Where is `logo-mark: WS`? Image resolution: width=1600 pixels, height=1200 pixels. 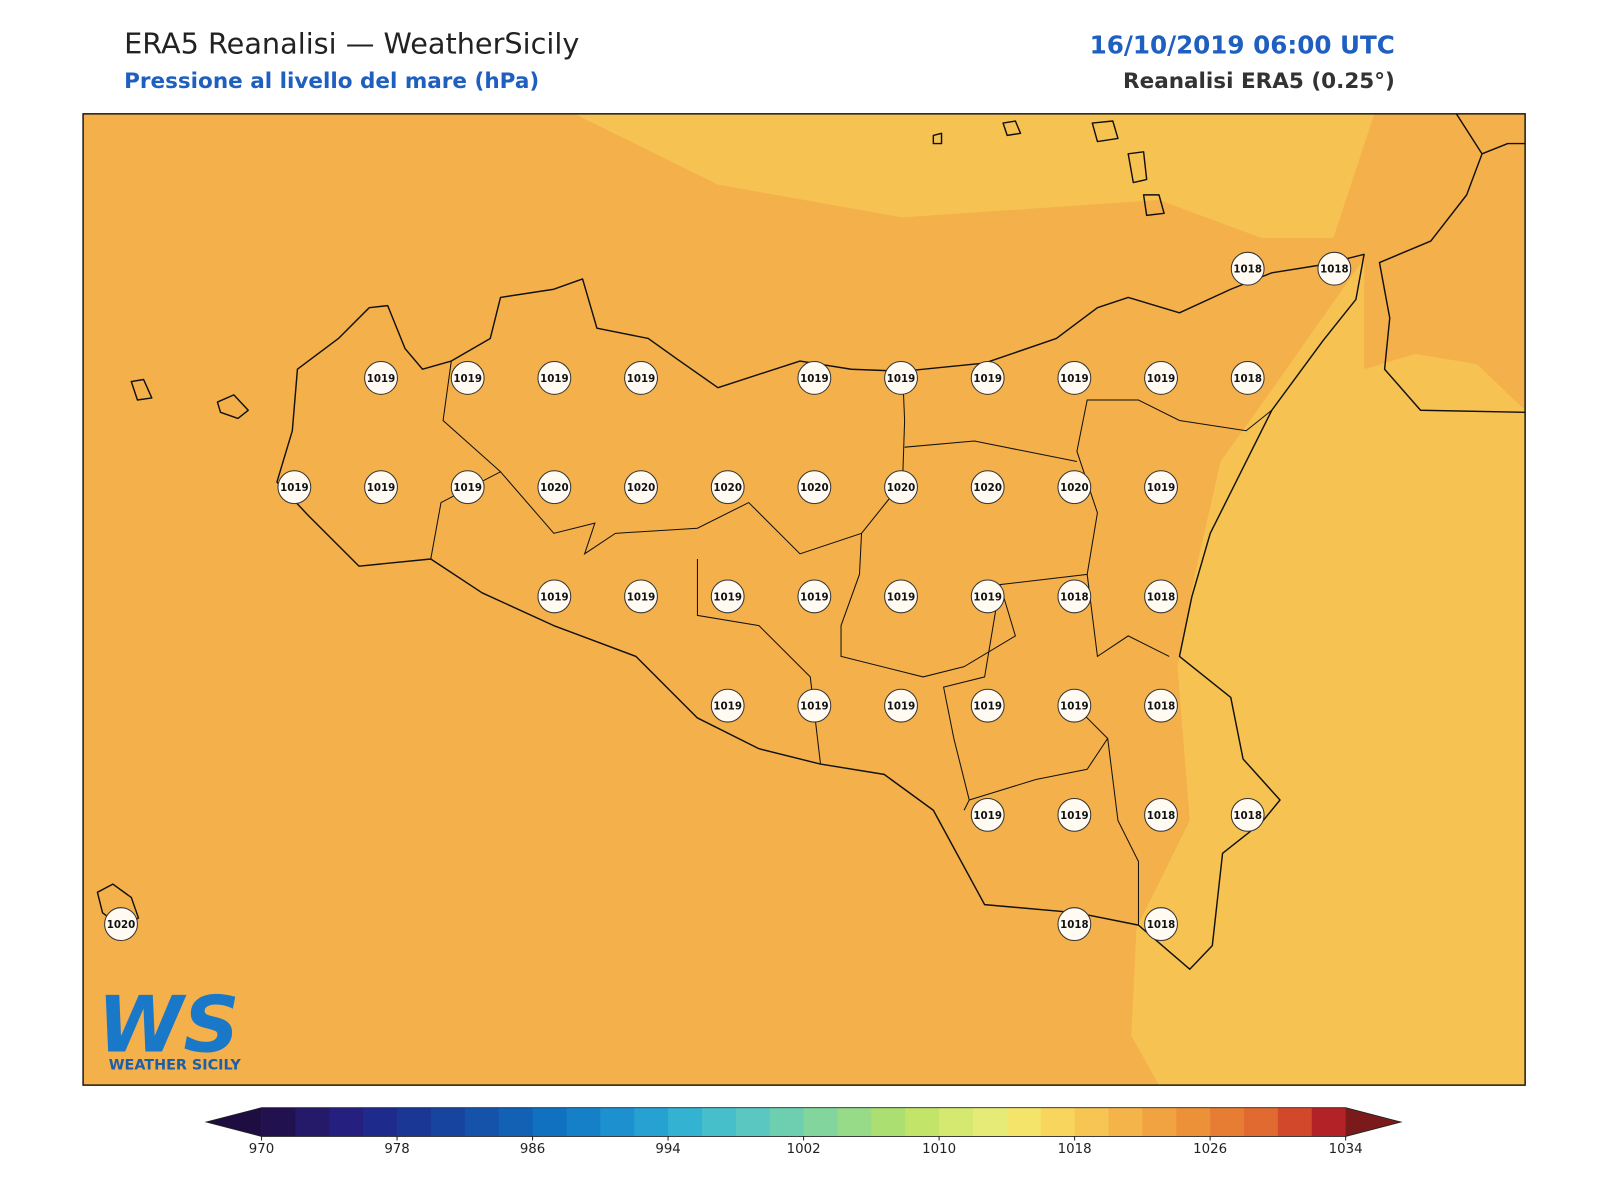 logo-mark: WS is located at coordinates (168, 1025).